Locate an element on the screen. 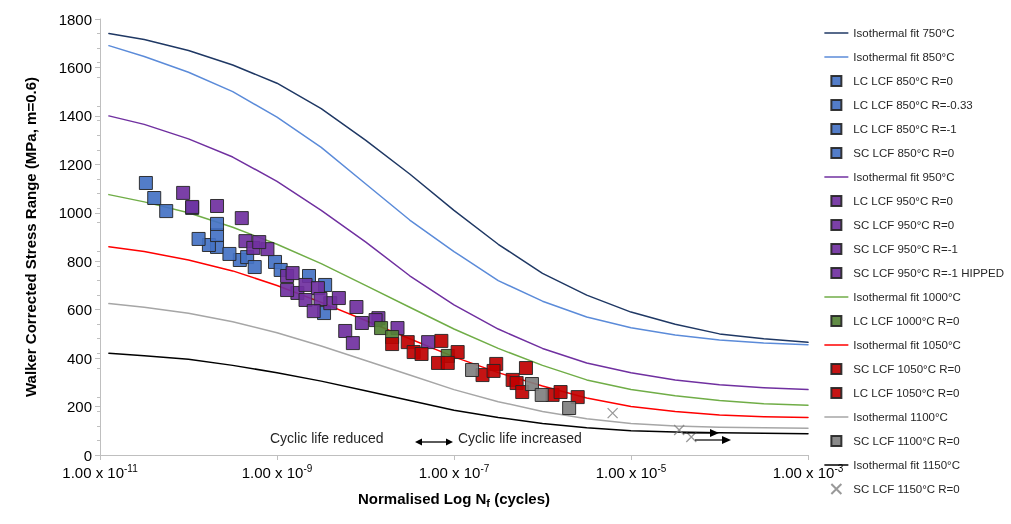  y-tick-label: 1400 is located at coordinates (75, 116).